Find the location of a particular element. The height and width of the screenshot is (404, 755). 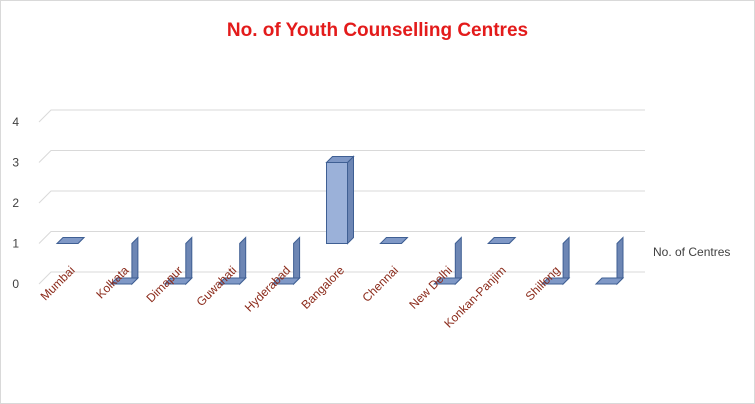

x-tick-label: New Delhi is located at coordinates (430, 287).